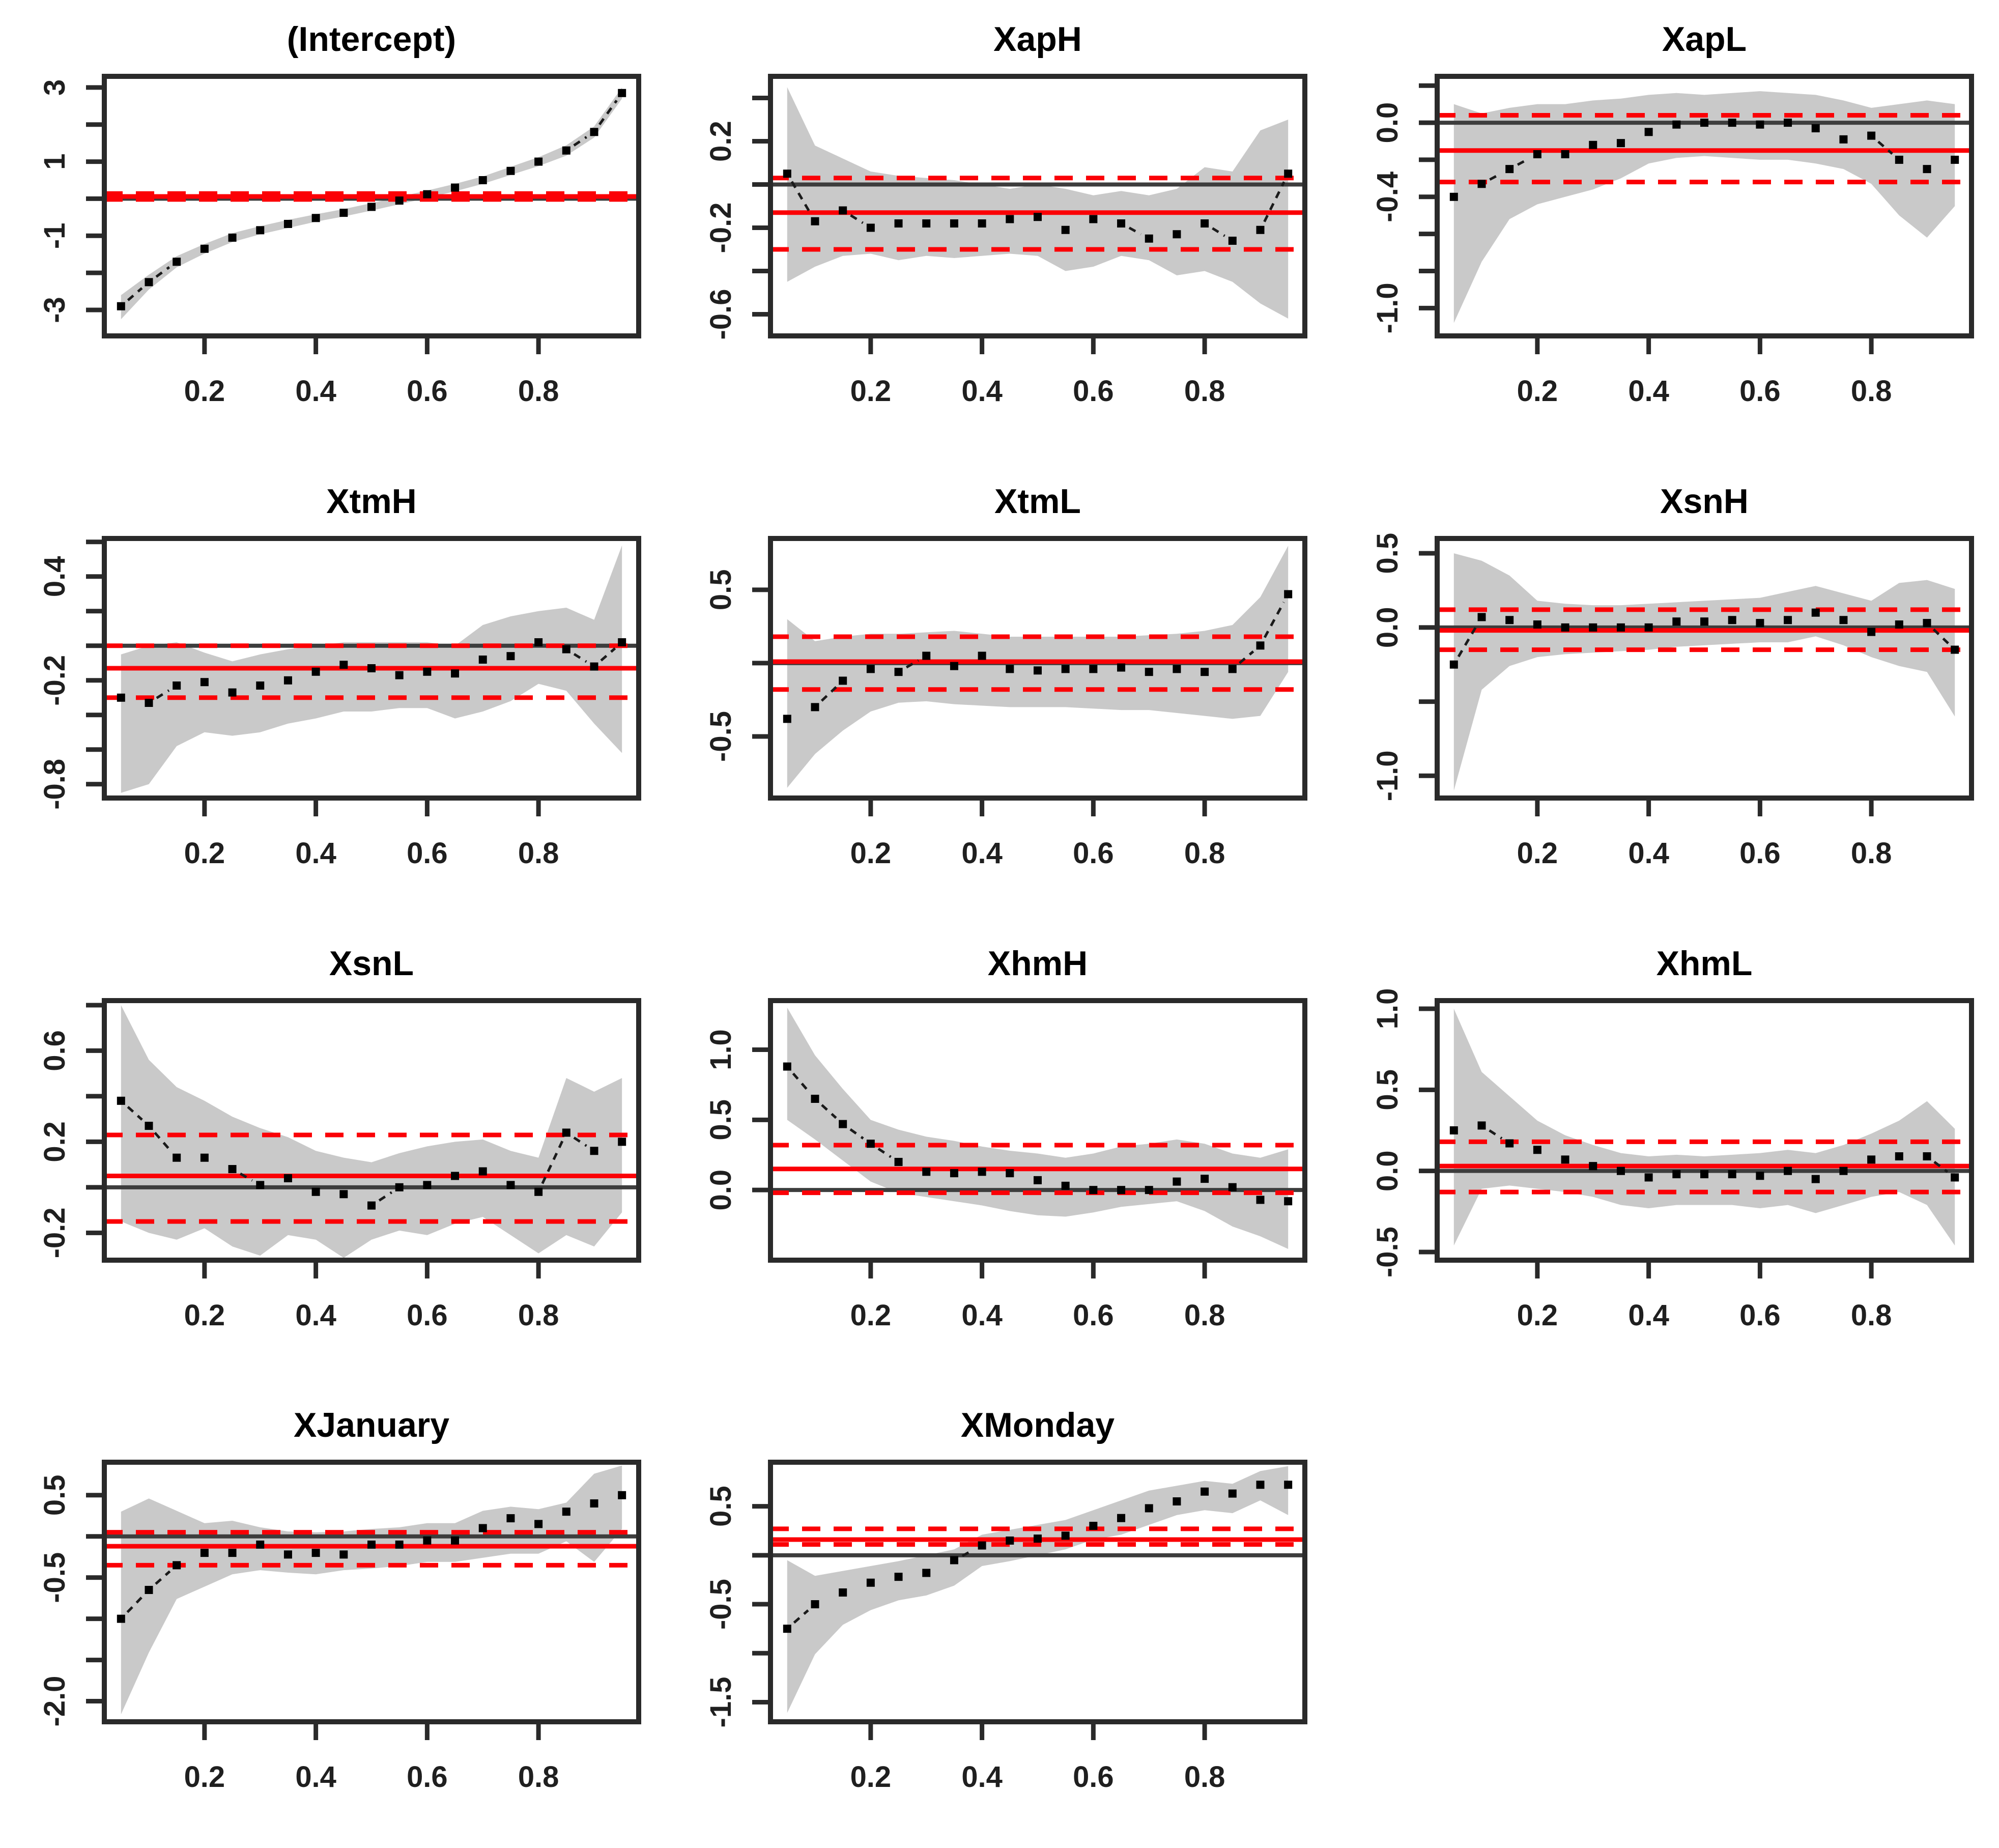  I want to click on y-tick-label: 0.6, so click(55, 1051).